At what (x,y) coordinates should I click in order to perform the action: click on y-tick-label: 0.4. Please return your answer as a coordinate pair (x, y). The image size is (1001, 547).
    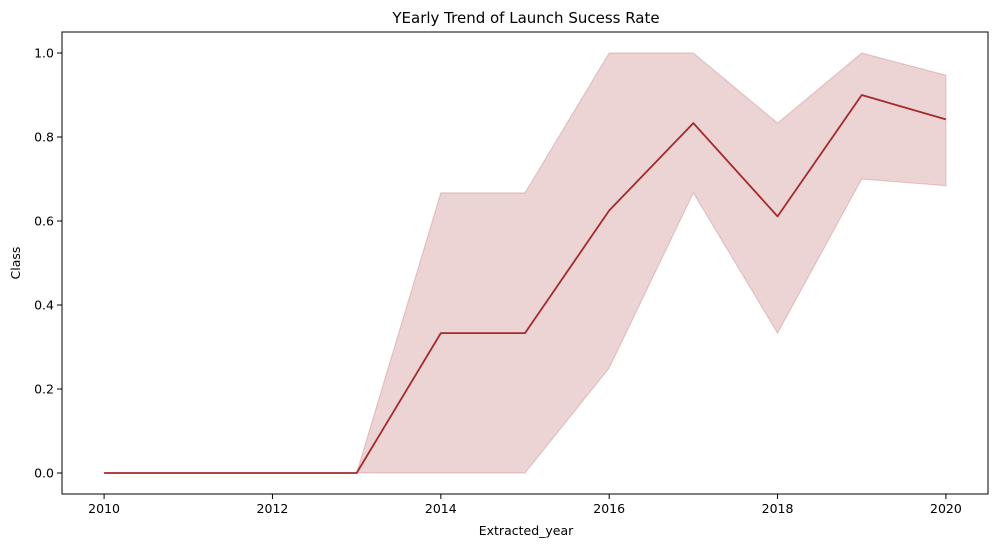
    Looking at the image, I should click on (44, 305).